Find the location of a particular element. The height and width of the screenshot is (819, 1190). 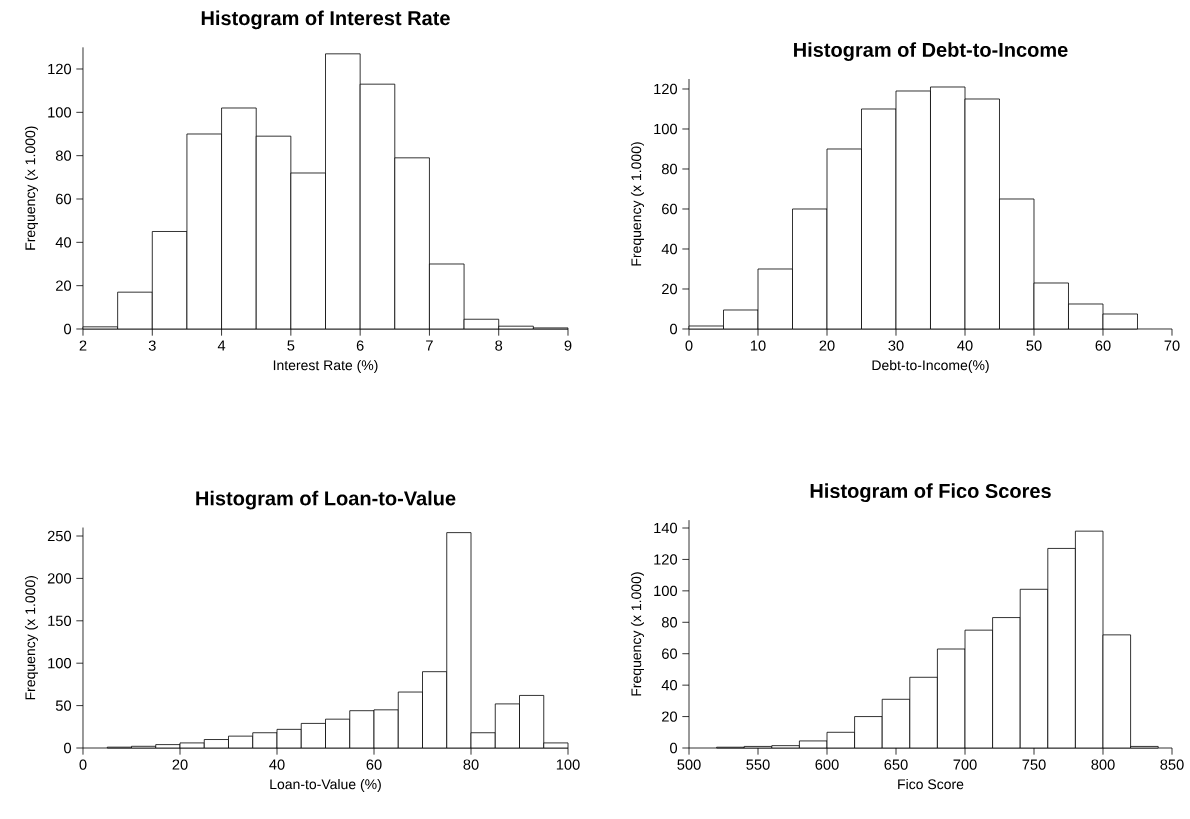

x-tick-label: 50 is located at coordinates (1034, 345).